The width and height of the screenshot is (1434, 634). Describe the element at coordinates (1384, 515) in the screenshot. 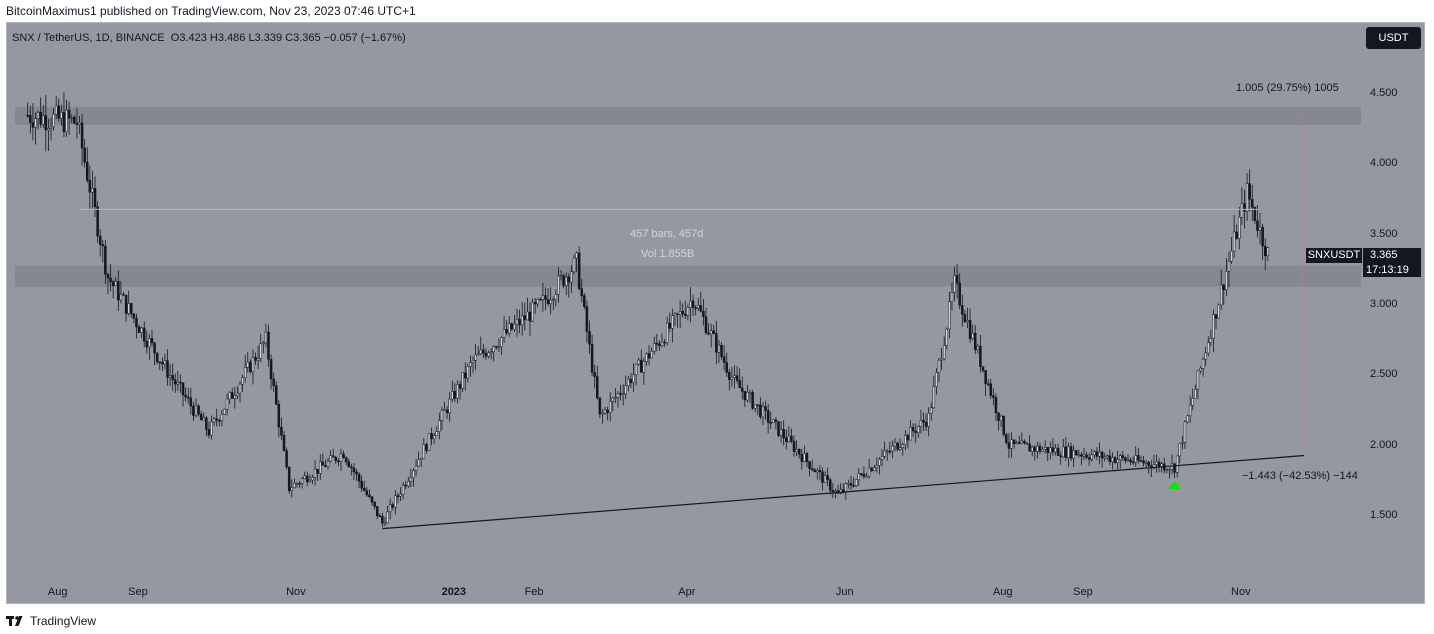

I see `price-tick: 1.500` at that location.